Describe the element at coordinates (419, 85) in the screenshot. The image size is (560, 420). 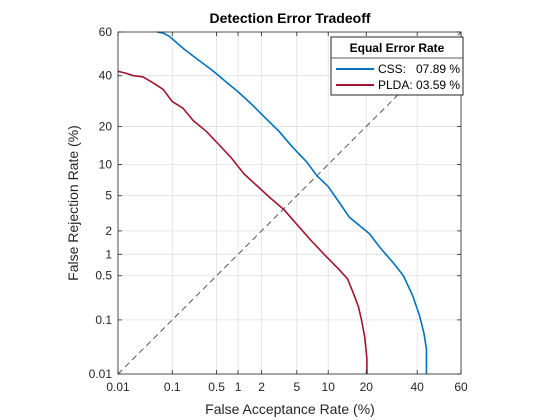
I see `legend-entry-plda: PLDA: 03.59 %` at that location.